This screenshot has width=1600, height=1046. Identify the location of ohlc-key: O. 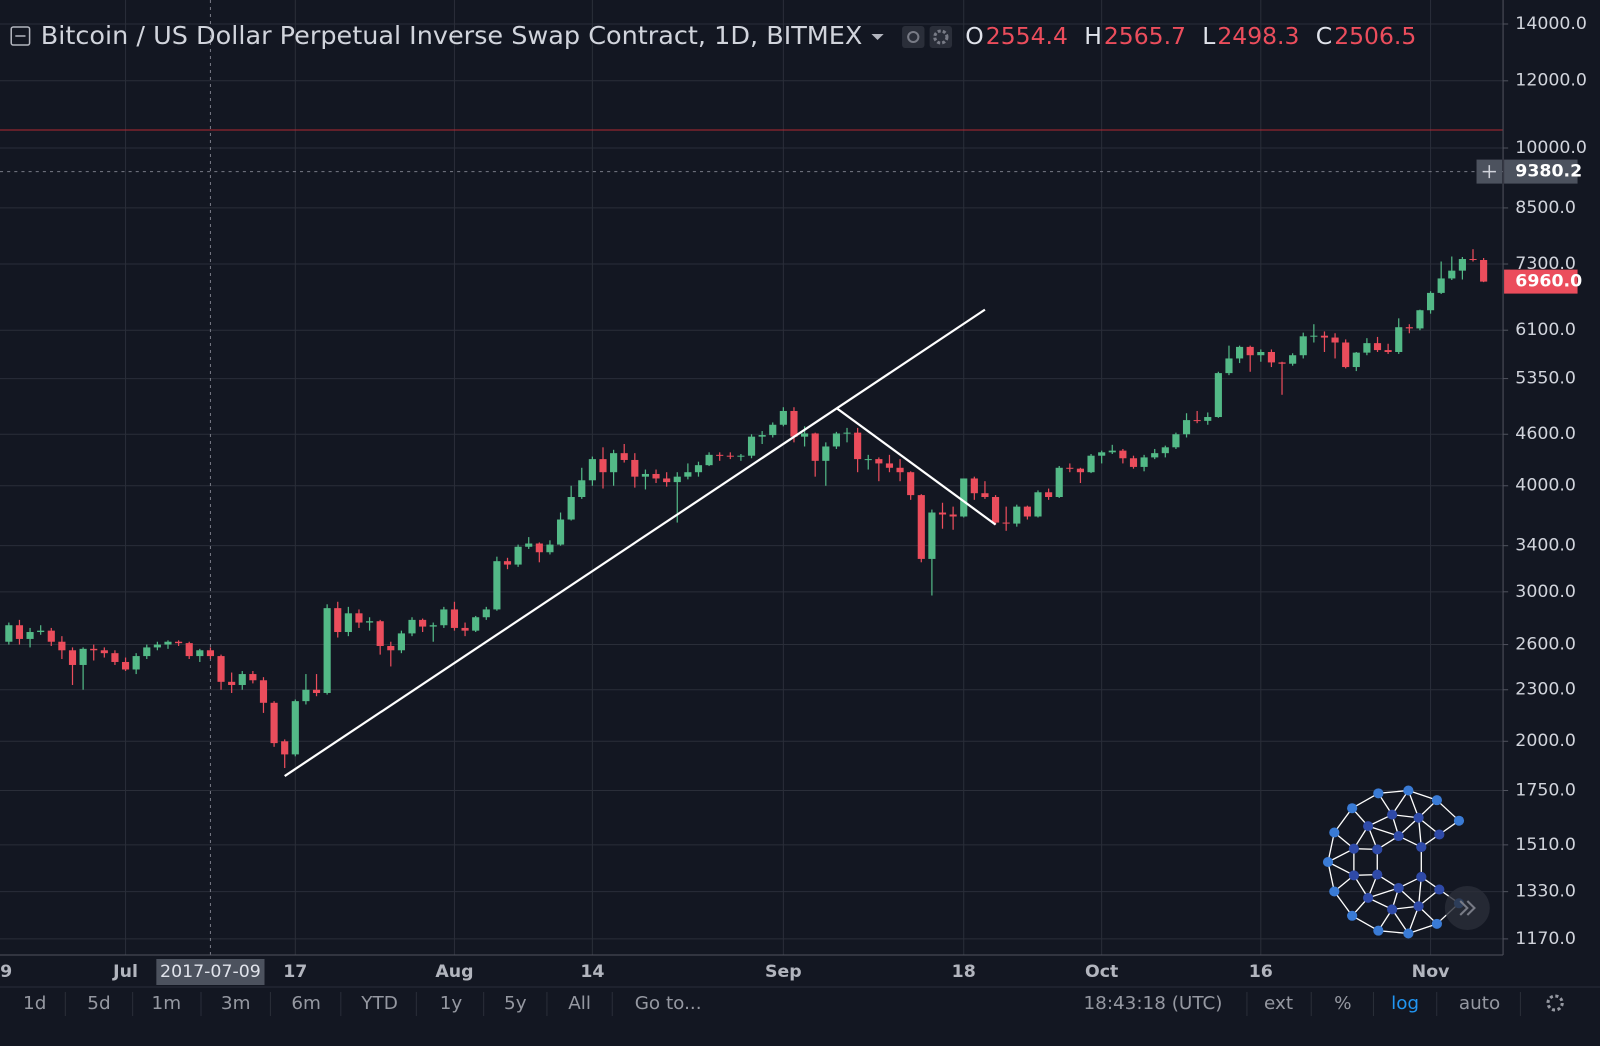
(974, 36).